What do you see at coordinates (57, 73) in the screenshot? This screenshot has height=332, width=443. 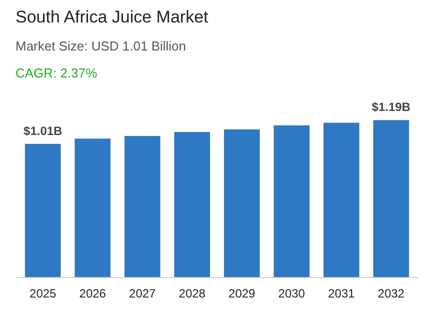 I see `text: CAGR: 2.37%` at bounding box center [57, 73].